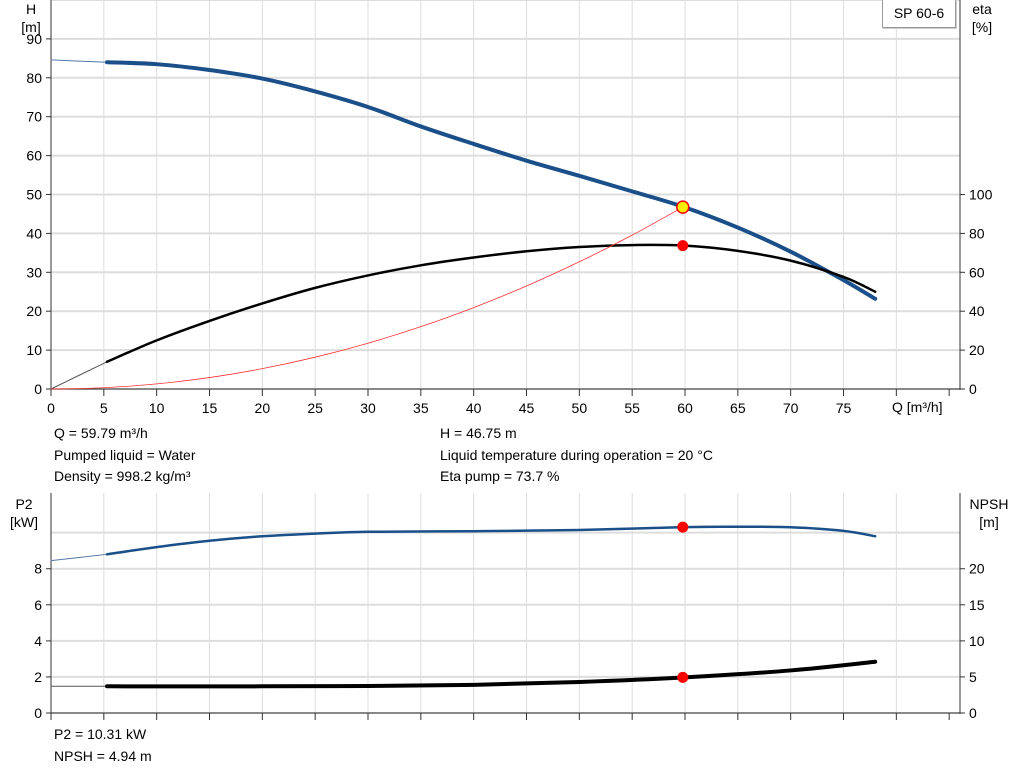 This screenshot has height=781, width=1024. What do you see at coordinates (79, 375) in the screenshot?
I see `series-eta-extrapolated` at bounding box center [79, 375].